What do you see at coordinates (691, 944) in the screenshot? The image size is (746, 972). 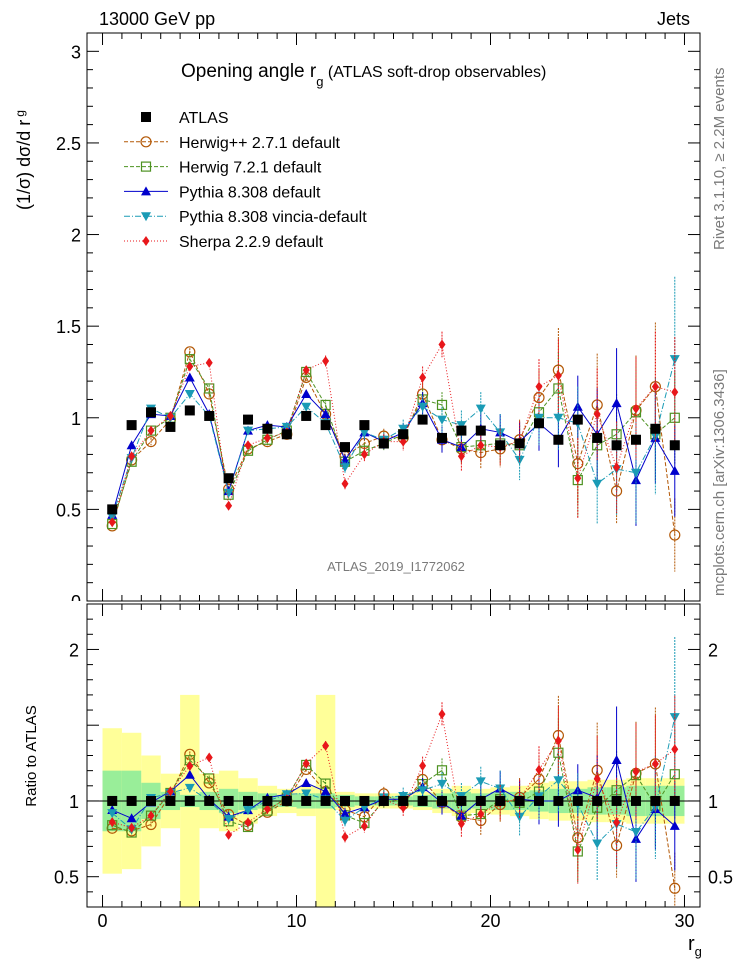 I see `x-axis-label-text: r` at bounding box center [691, 944].